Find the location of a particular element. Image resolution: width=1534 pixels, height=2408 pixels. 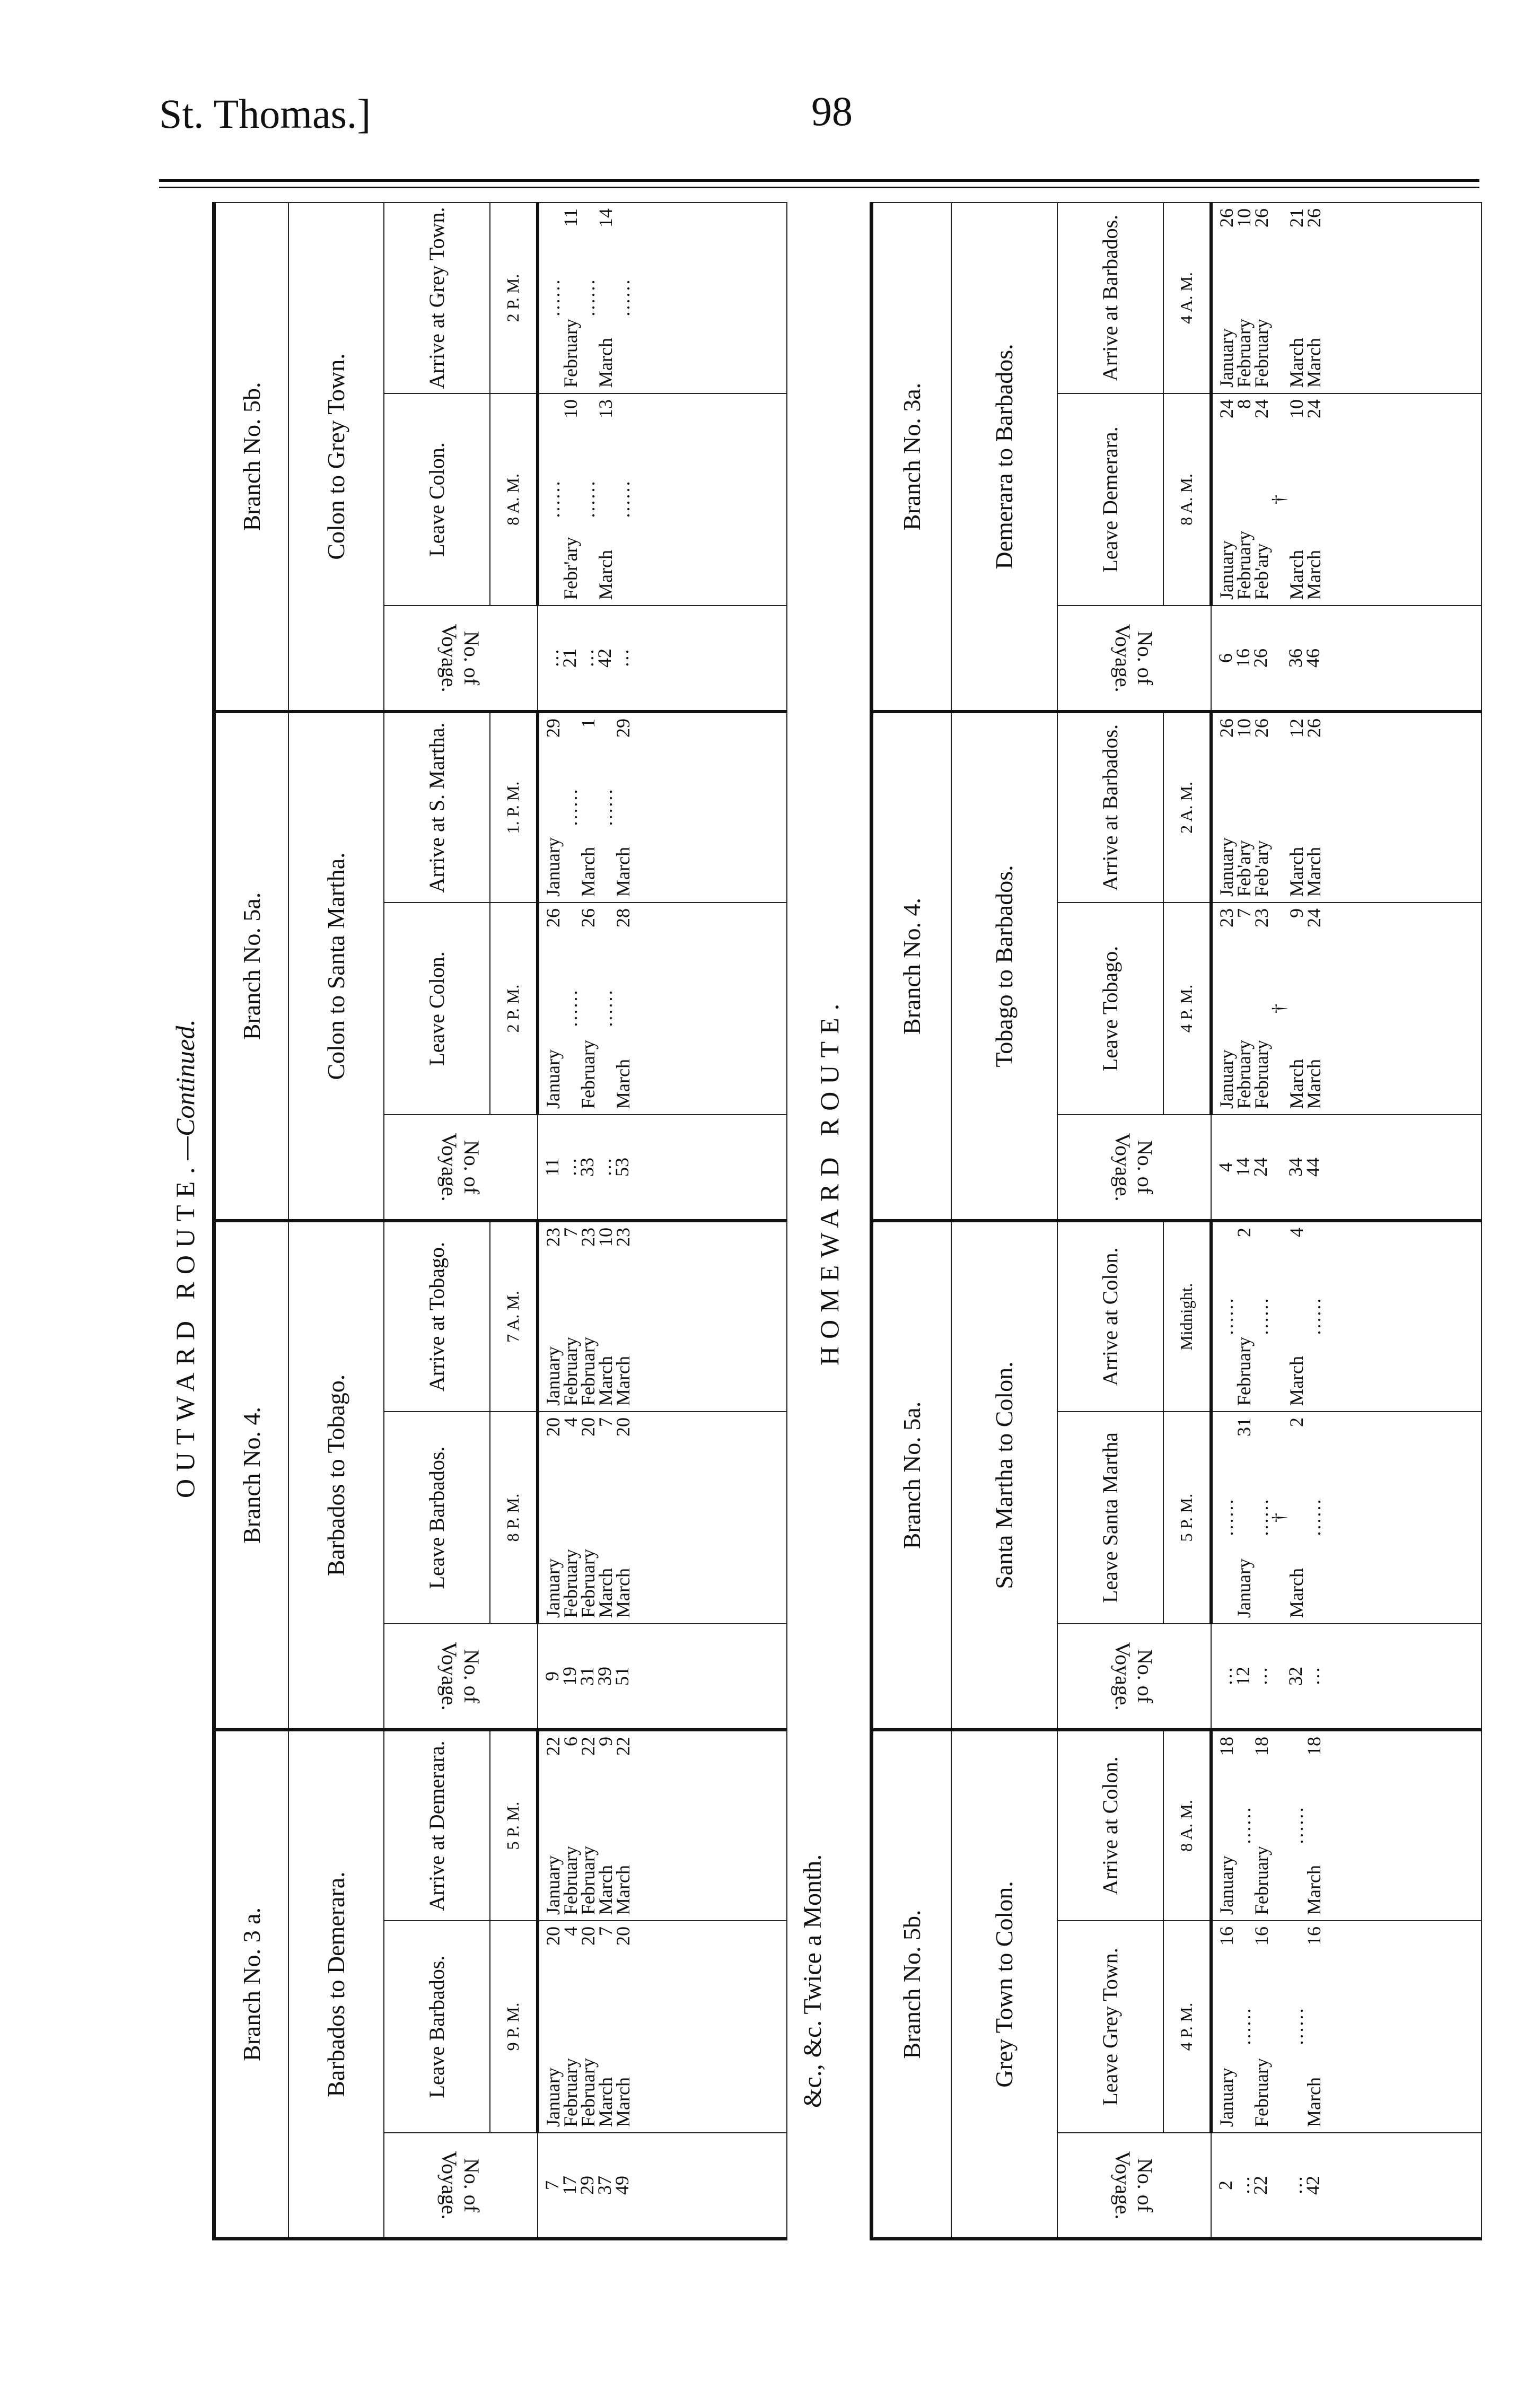

table-row-cell: February 6 is located at coordinates (570, 1826).